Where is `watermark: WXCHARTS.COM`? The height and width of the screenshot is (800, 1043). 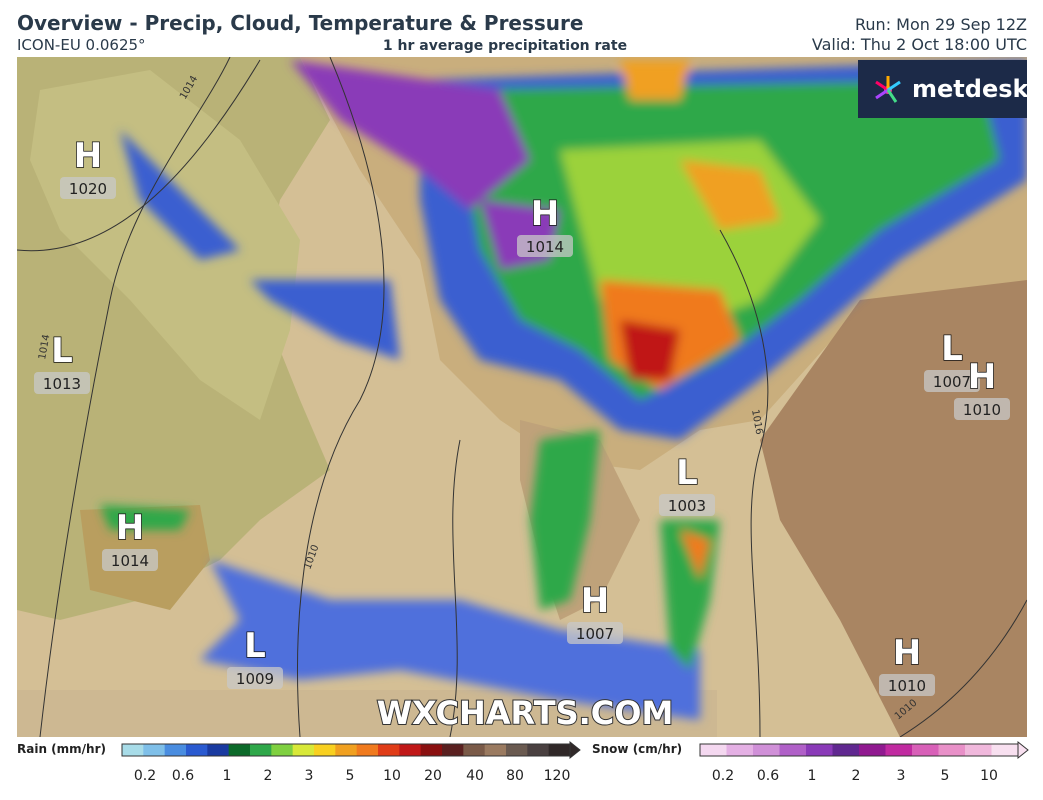 watermark: WXCHARTS.COM is located at coordinates (525, 713).